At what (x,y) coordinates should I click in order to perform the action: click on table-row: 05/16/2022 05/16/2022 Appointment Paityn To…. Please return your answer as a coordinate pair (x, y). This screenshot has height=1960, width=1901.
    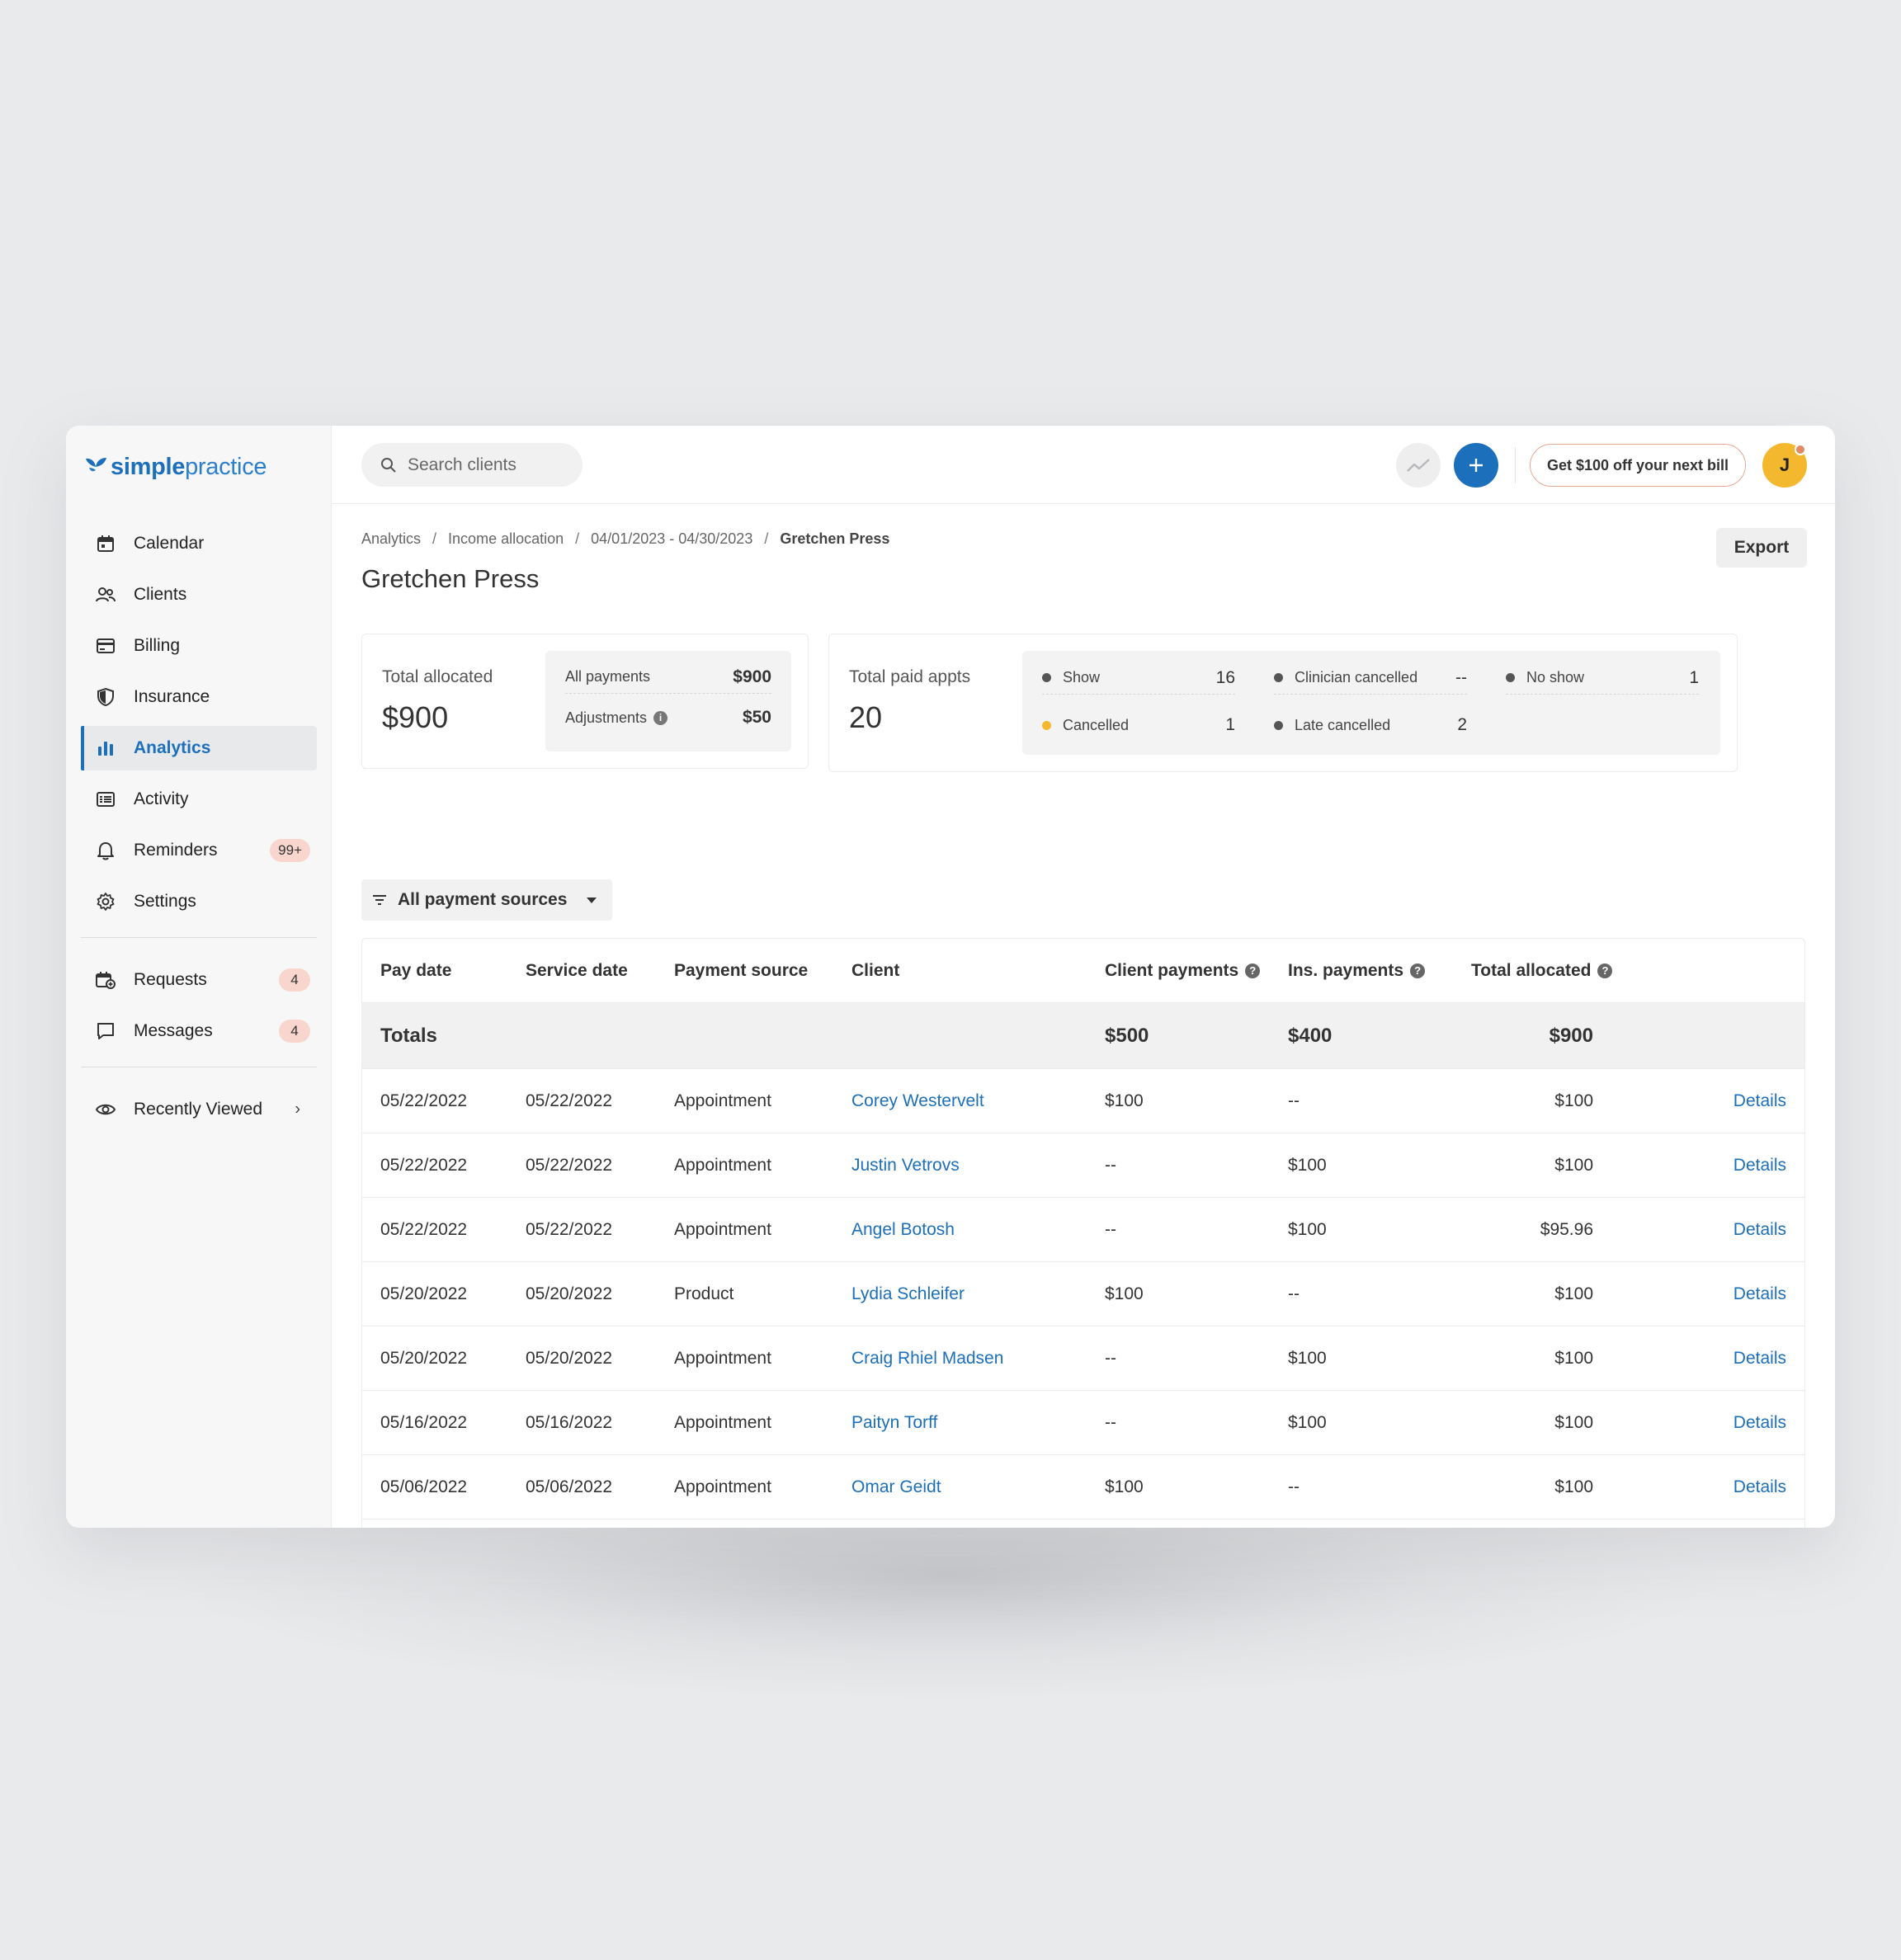
    Looking at the image, I should click on (1083, 1423).